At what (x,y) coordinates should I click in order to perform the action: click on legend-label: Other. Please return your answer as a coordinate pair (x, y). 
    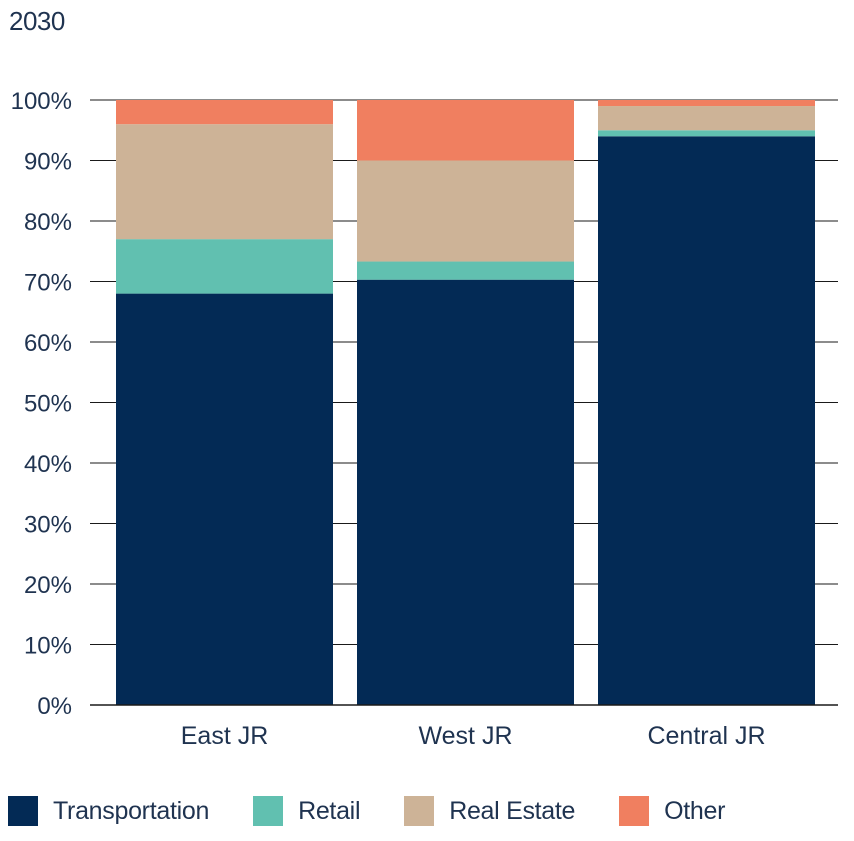
    Looking at the image, I should click on (695, 810).